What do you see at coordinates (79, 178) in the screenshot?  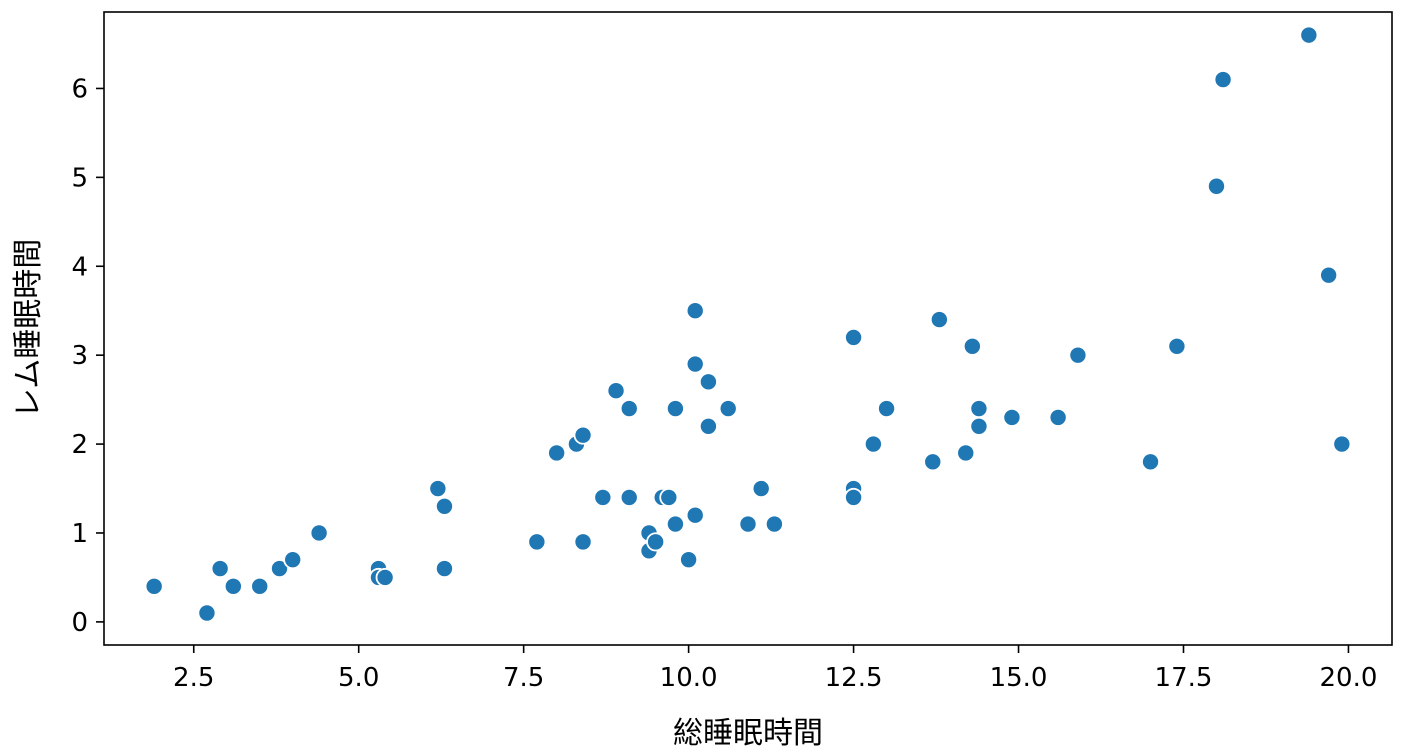 I see `y-tick-label: 5` at bounding box center [79, 178].